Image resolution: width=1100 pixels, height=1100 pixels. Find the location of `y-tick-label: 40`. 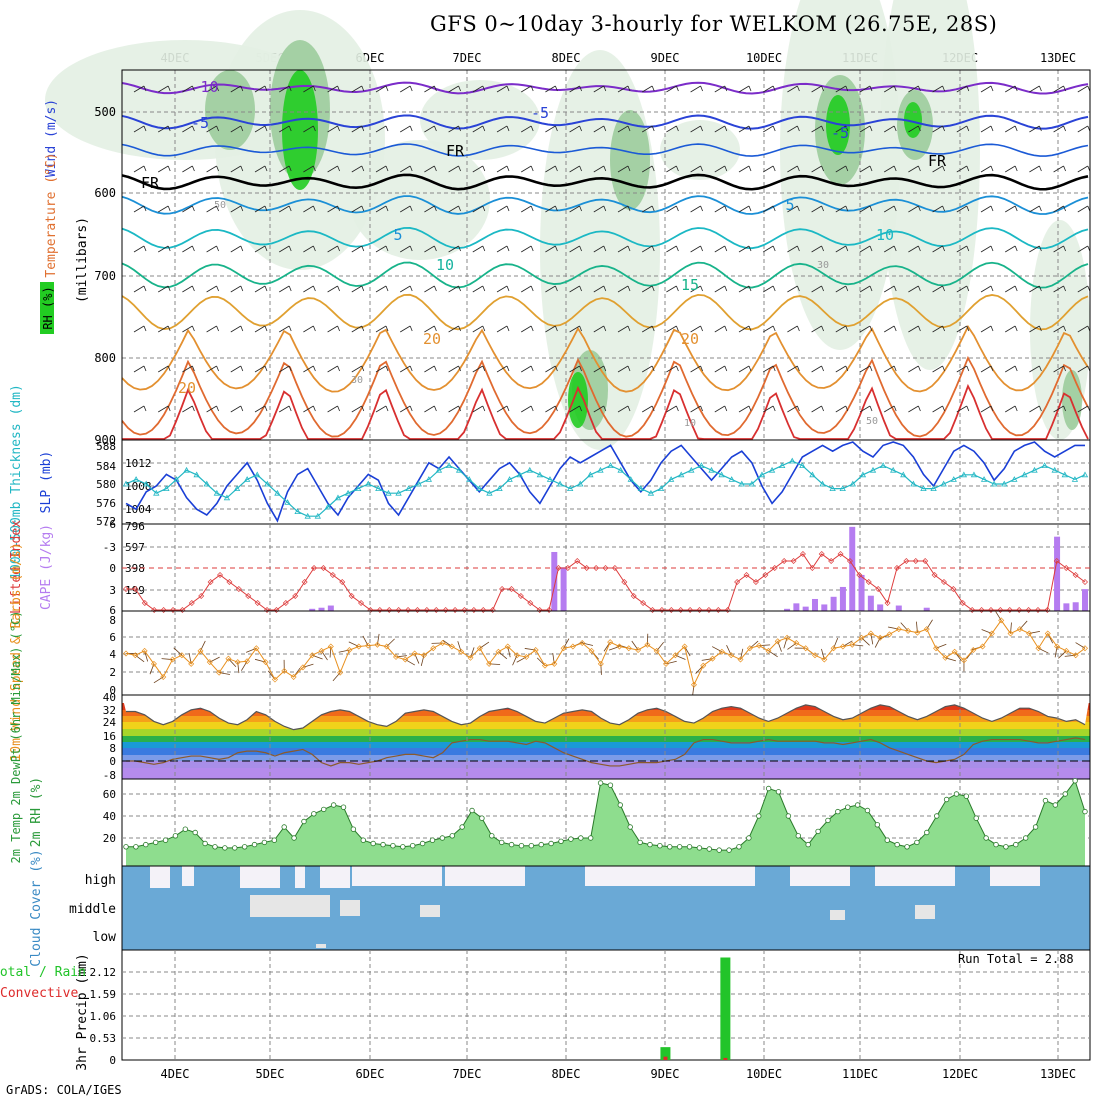

y-tick-label: 40 is located at coordinates (109, 816).